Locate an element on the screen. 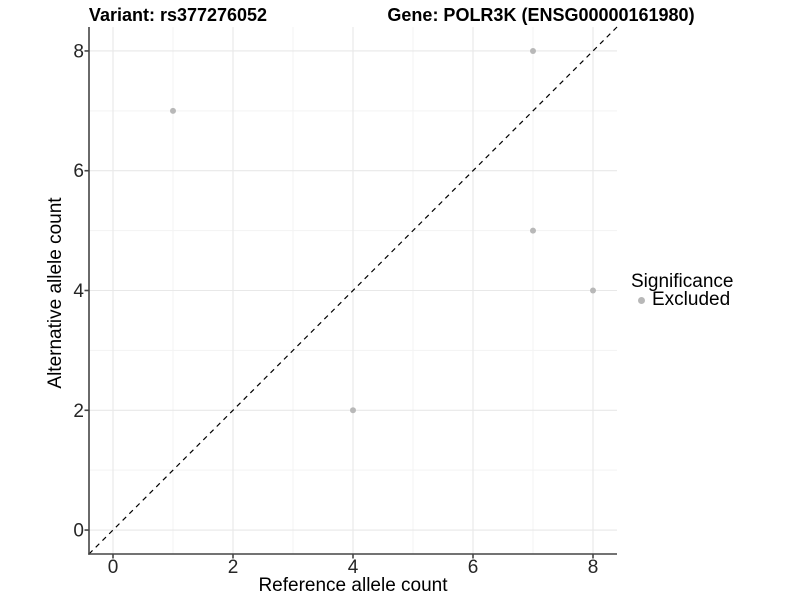  x-tick-label: 2 is located at coordinates (233, 567).